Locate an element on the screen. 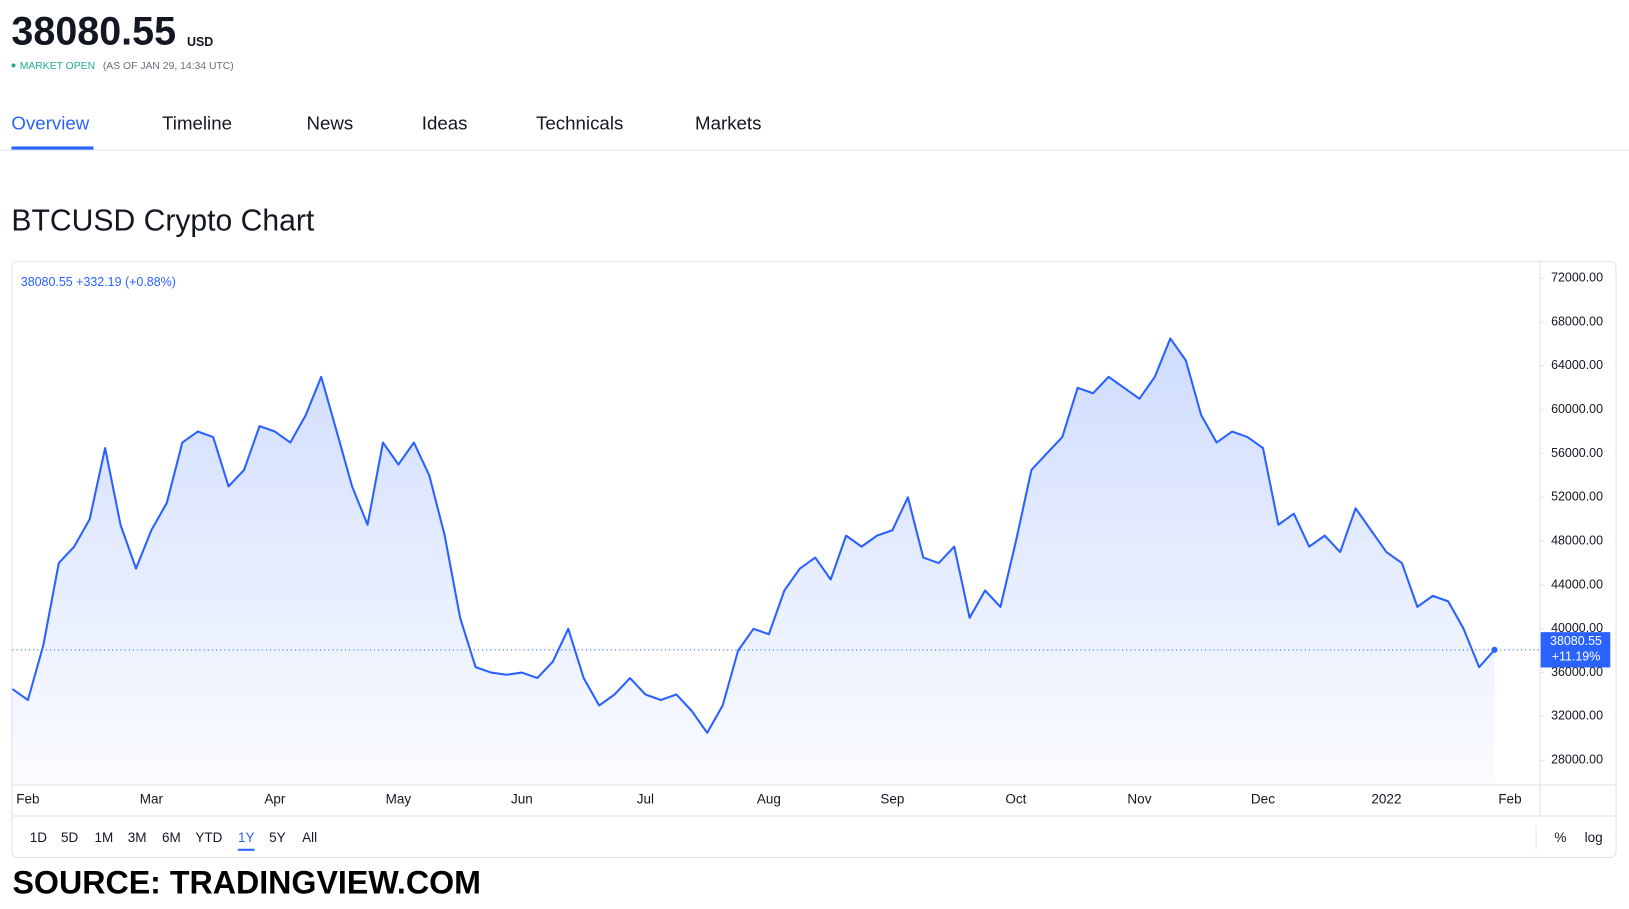 Image resolution: width=1629 pixels, height=909 pixels. y-tick-label: 44000.00 is located at coordinates (1577, 584).